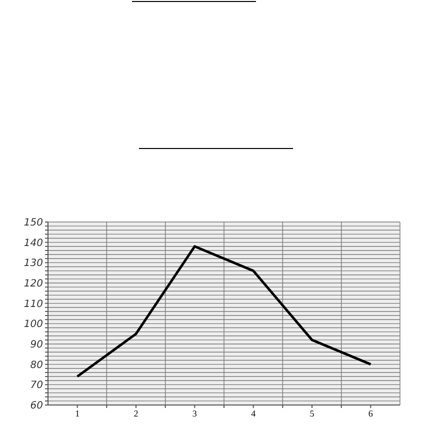 The width and height of the screenshot is (446, 440). I want to click on x-tick-label: 6, so click(371, 413).